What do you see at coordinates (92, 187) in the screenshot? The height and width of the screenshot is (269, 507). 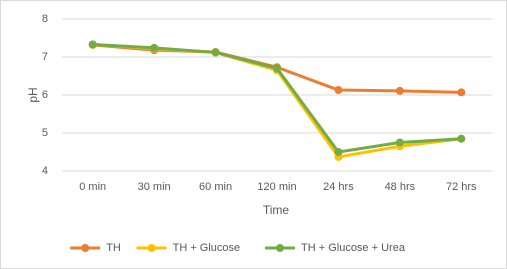 I see `x-tick-label: 0 min` at bounding box center [92, 187].